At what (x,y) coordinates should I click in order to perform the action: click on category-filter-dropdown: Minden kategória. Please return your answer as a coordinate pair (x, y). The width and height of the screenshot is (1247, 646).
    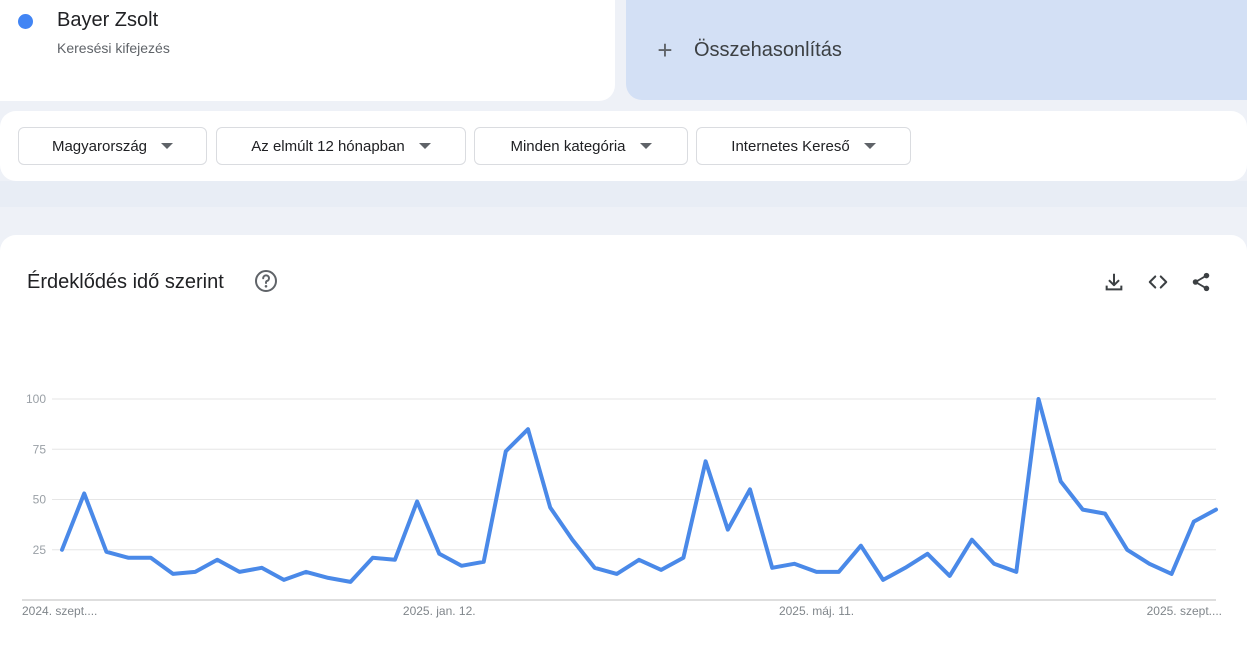
    Looking at the image, I should click on (581, 146).